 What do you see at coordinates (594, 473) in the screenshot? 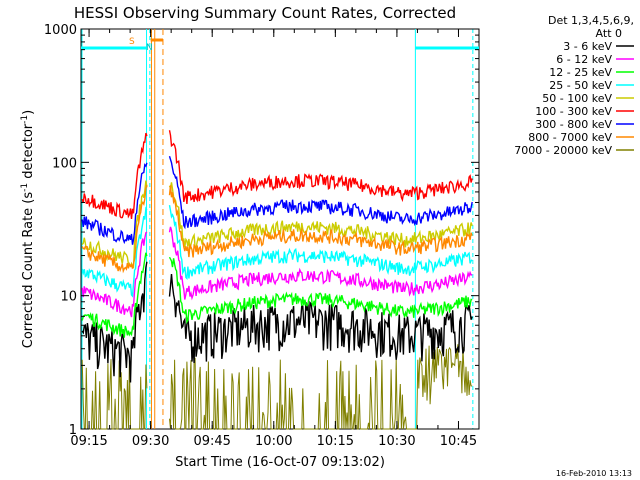
I see `footer-timestamp: 16-Feb-2010 13:13` at bounding box center [594, 473].